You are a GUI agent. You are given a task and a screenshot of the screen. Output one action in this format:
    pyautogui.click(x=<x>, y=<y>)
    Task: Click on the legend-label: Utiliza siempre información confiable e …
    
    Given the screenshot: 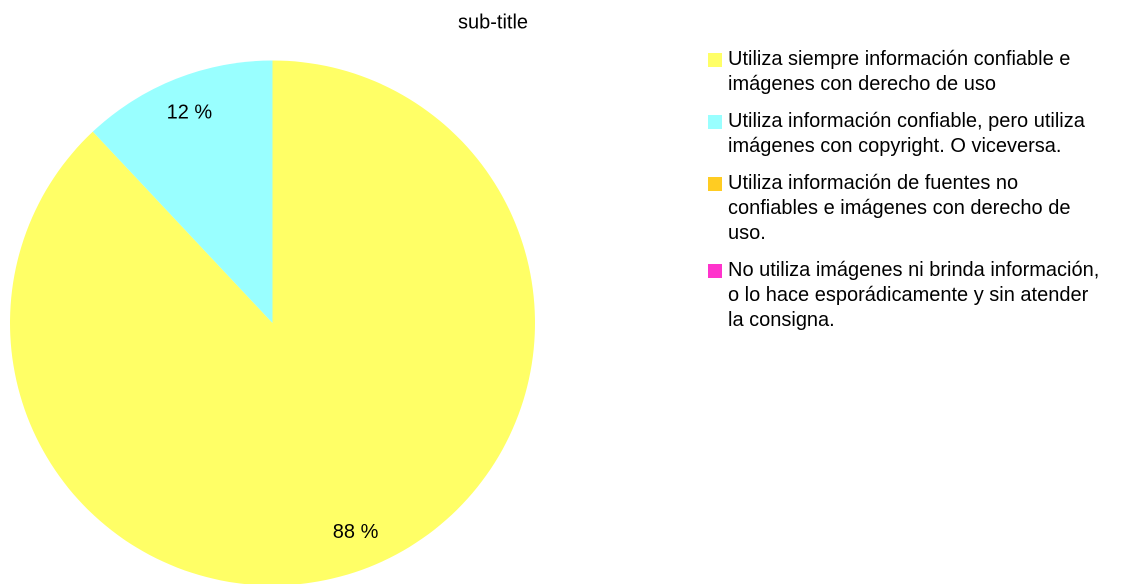 What is the action you would take?
    pyautogui.click(x=899, y=71)
    